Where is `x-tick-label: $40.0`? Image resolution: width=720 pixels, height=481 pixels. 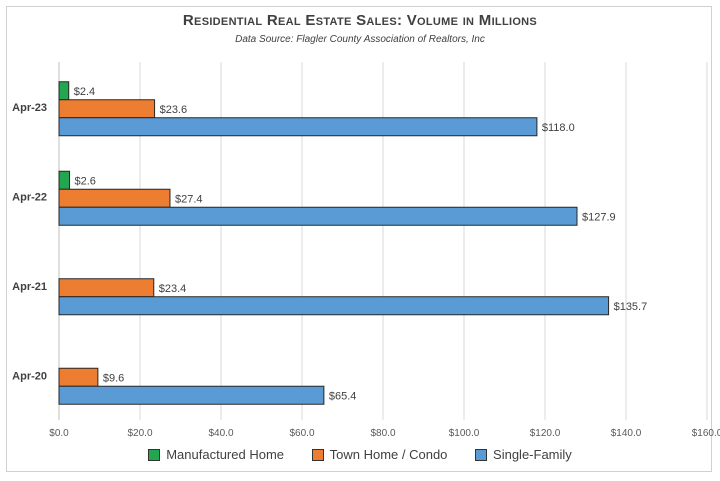 x-tick-label: $40.0 is located at coordinates (220, 433).